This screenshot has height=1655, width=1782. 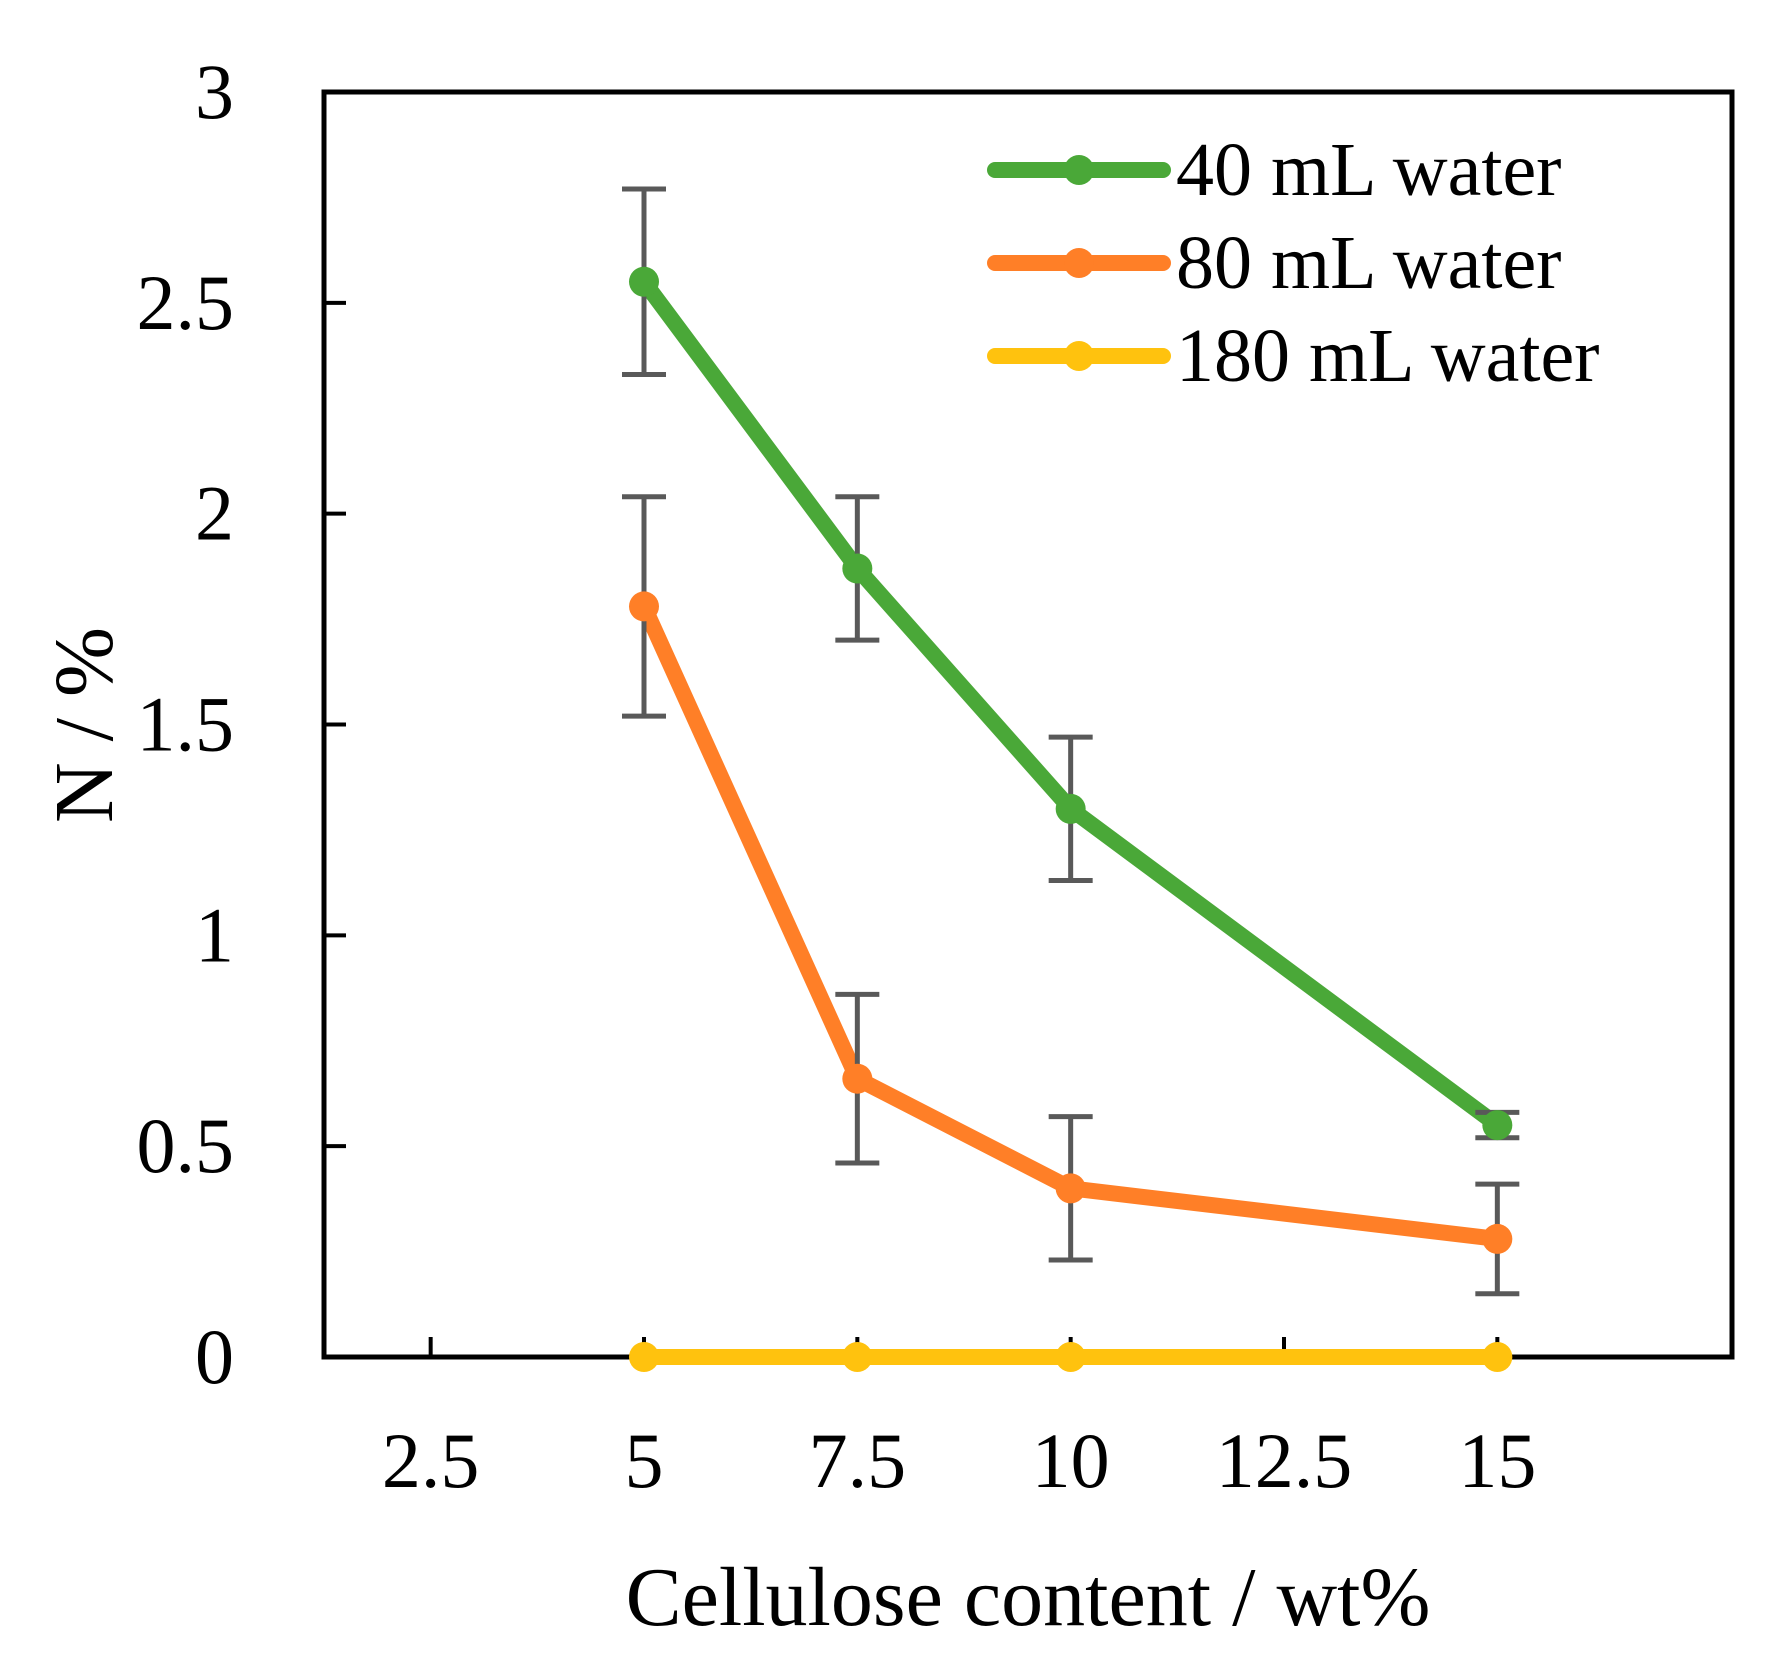 I want to click on y-tick-label: 3, so click(x=214, y=91).